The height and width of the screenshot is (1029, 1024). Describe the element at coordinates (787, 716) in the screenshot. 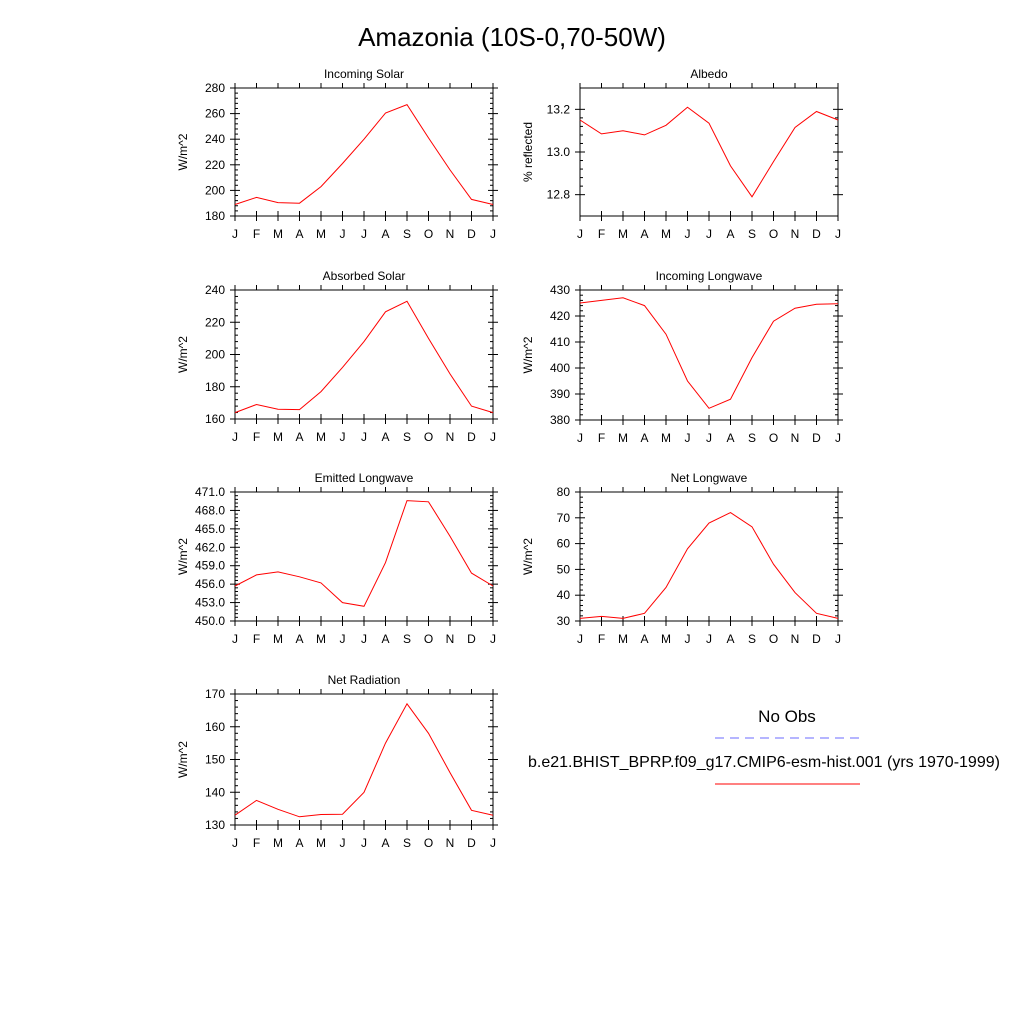

I see `legend-obs-label: No Obs` at that location.